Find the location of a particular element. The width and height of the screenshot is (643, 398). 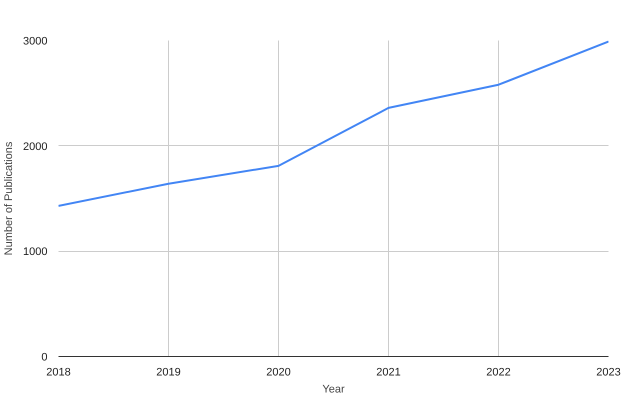

y-tick-label: 0 is located at coordinates (44, 358).